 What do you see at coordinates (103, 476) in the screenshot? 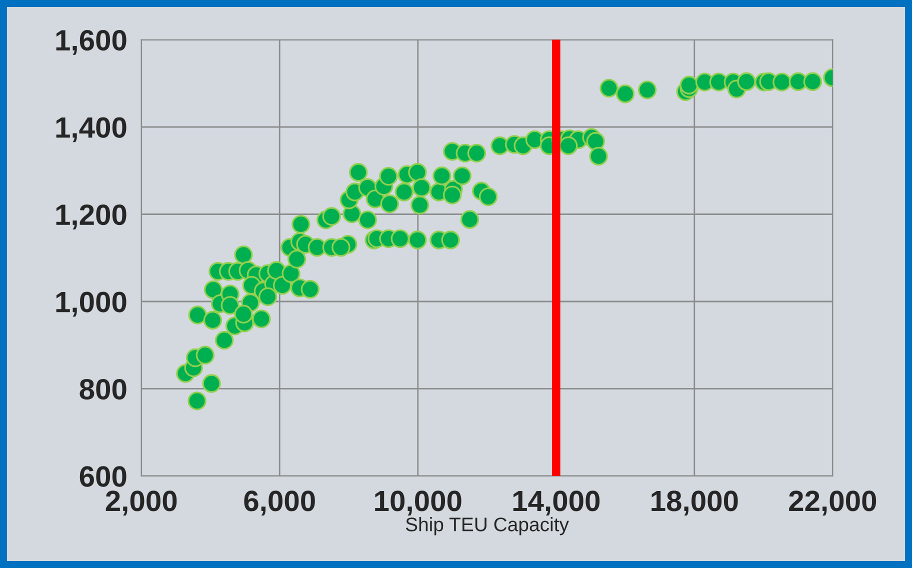
I see `y-tick-label: 600` at bounding box center [103, 476].